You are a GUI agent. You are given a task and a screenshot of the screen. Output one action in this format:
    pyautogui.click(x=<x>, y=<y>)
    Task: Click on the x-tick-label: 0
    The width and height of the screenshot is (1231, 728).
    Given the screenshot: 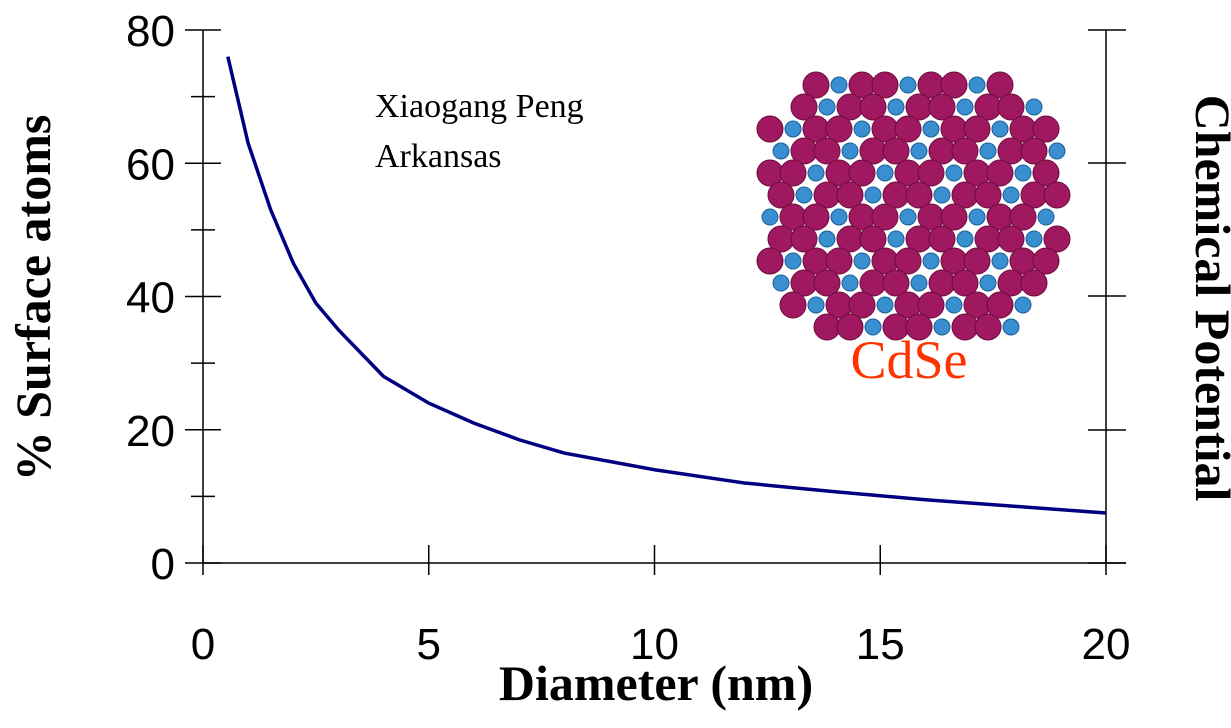 What is the action you would take?
    pyautogui.click(x=203, y=644)
    